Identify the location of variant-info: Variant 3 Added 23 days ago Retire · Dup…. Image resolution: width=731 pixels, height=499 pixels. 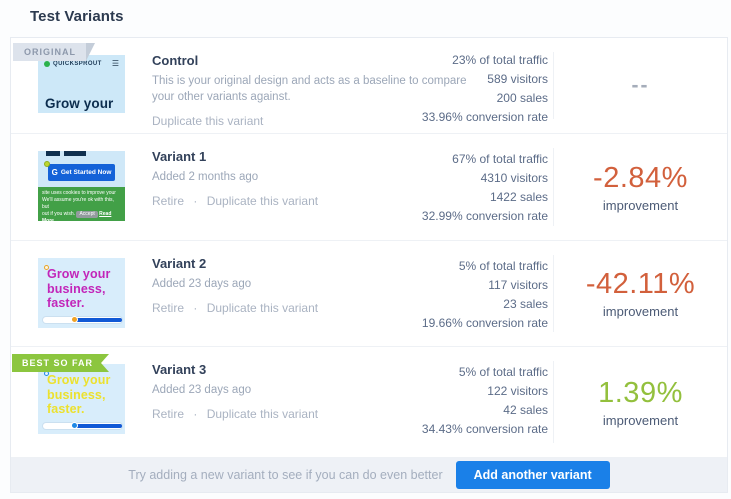
(322, 391).